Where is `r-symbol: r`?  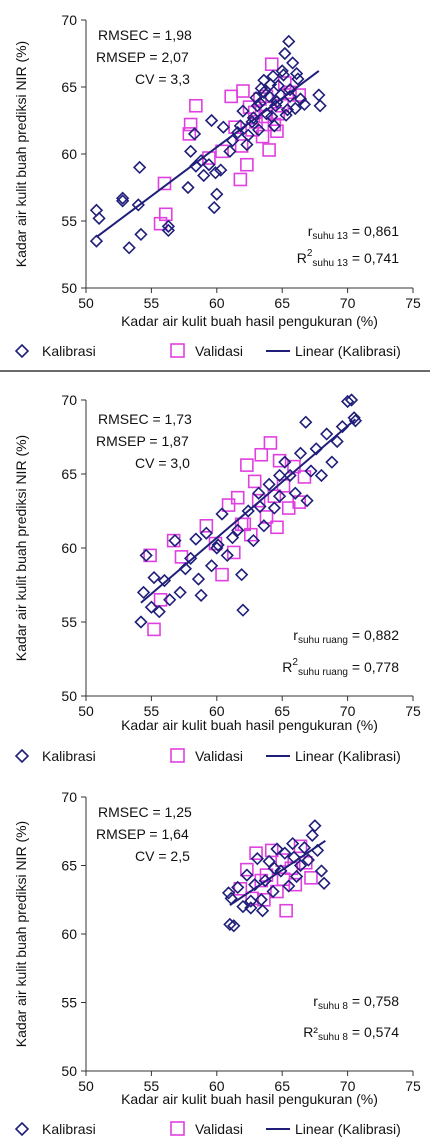 r-symbol: r is located at coordinates (295, 635).